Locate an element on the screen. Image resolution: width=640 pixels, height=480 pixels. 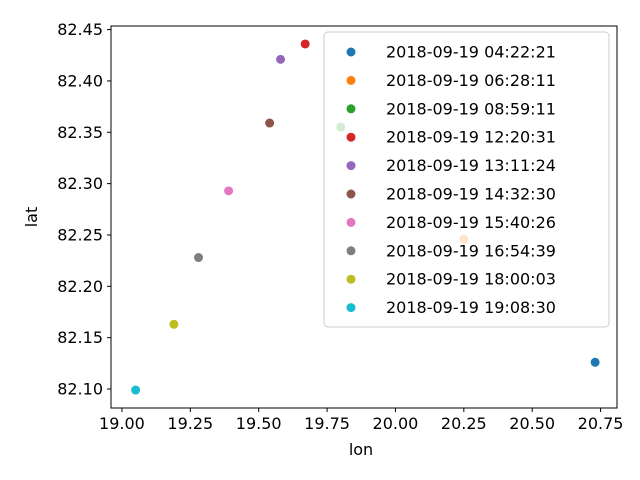
y-tick-label: 82.20 is located at coordinates (80, 286).